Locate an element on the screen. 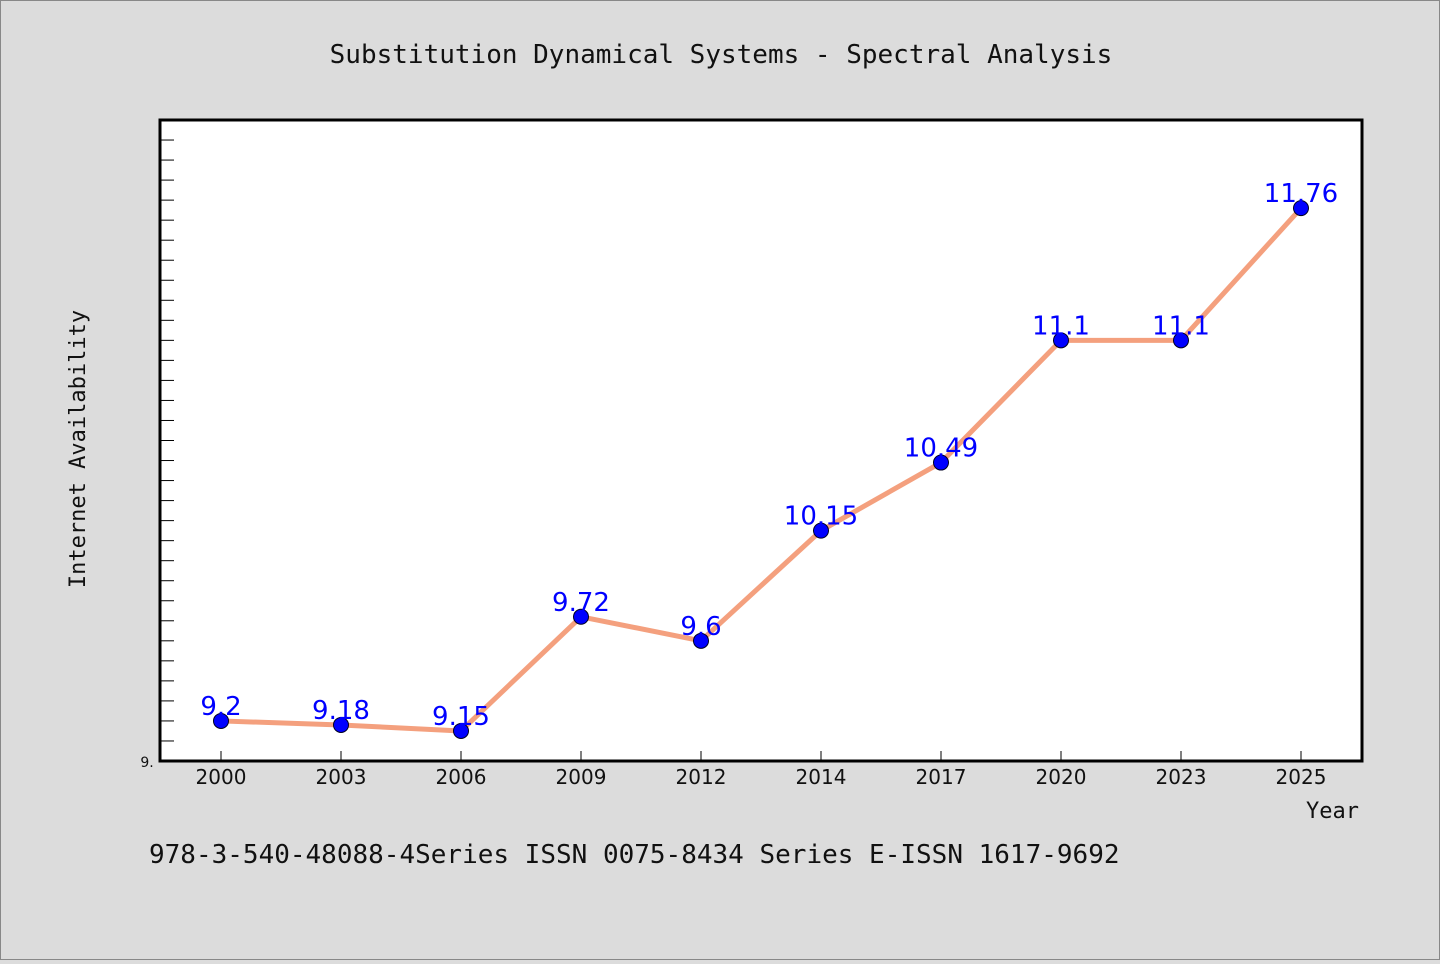 Image resolution: width=1440 pixels, height=964 pixels. data-label: 10.49 is located at coordinates (941, 449).